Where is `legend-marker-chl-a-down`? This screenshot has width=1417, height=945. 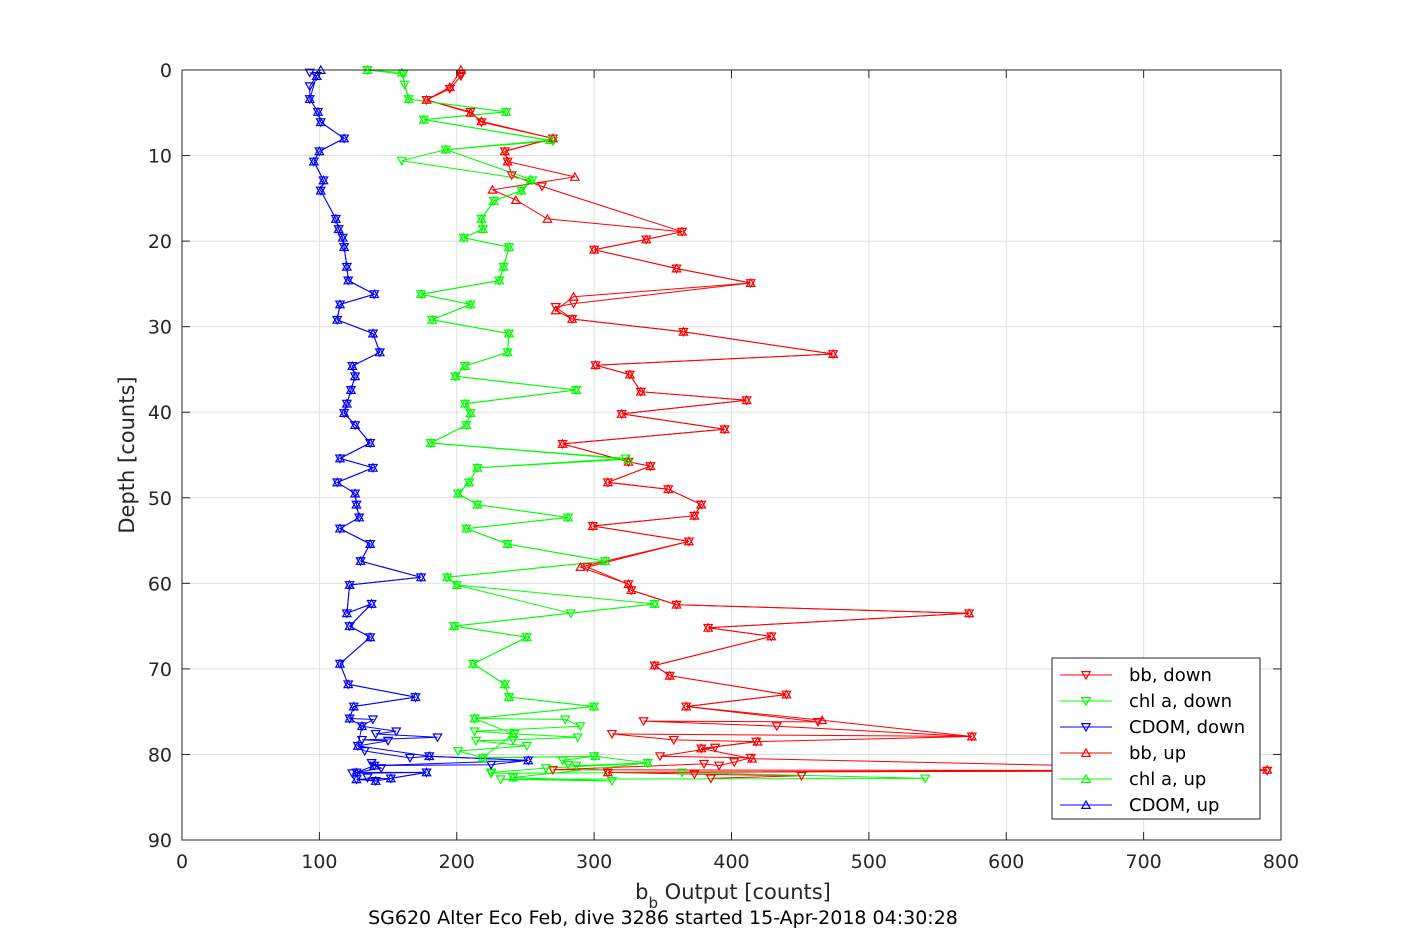
legend-marker-chl-a-down is located at coordinates (1086, 702).